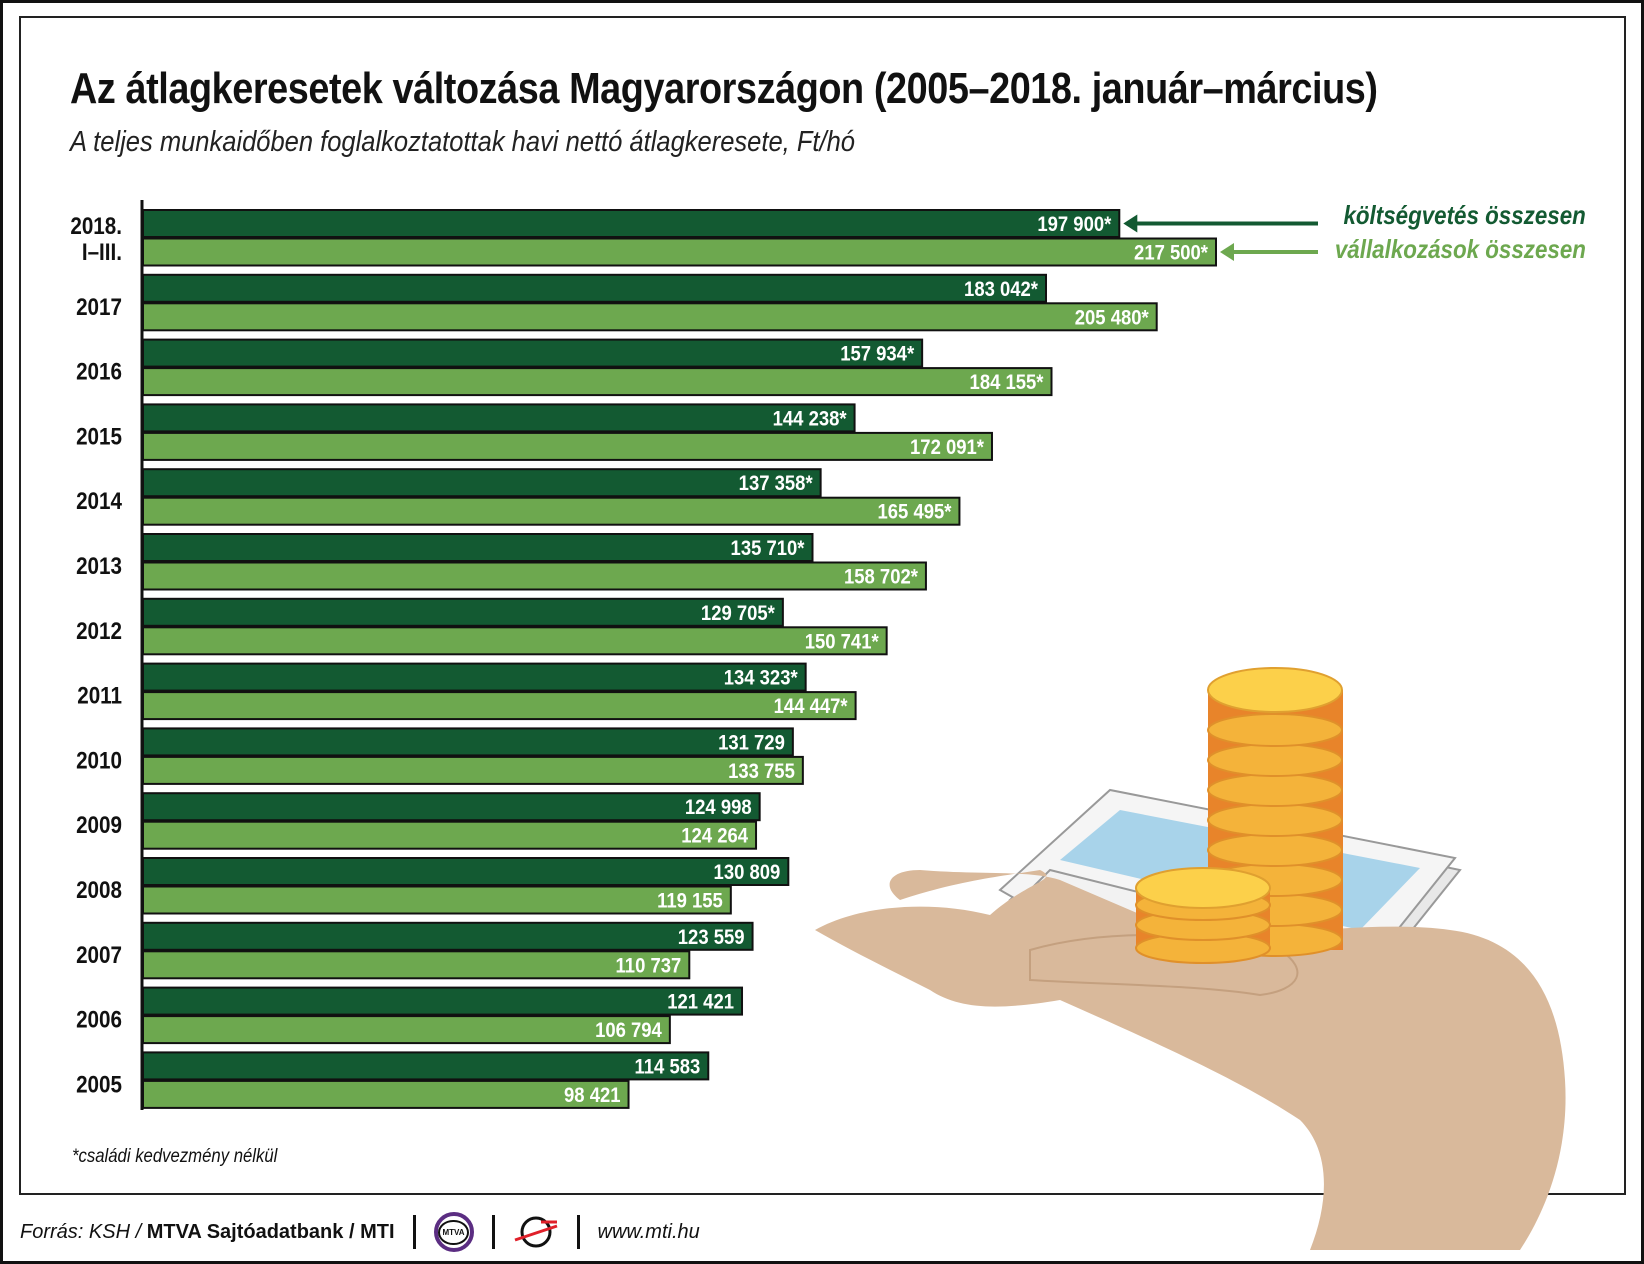  I want to click on category-label: 2009, so click(99, 825).